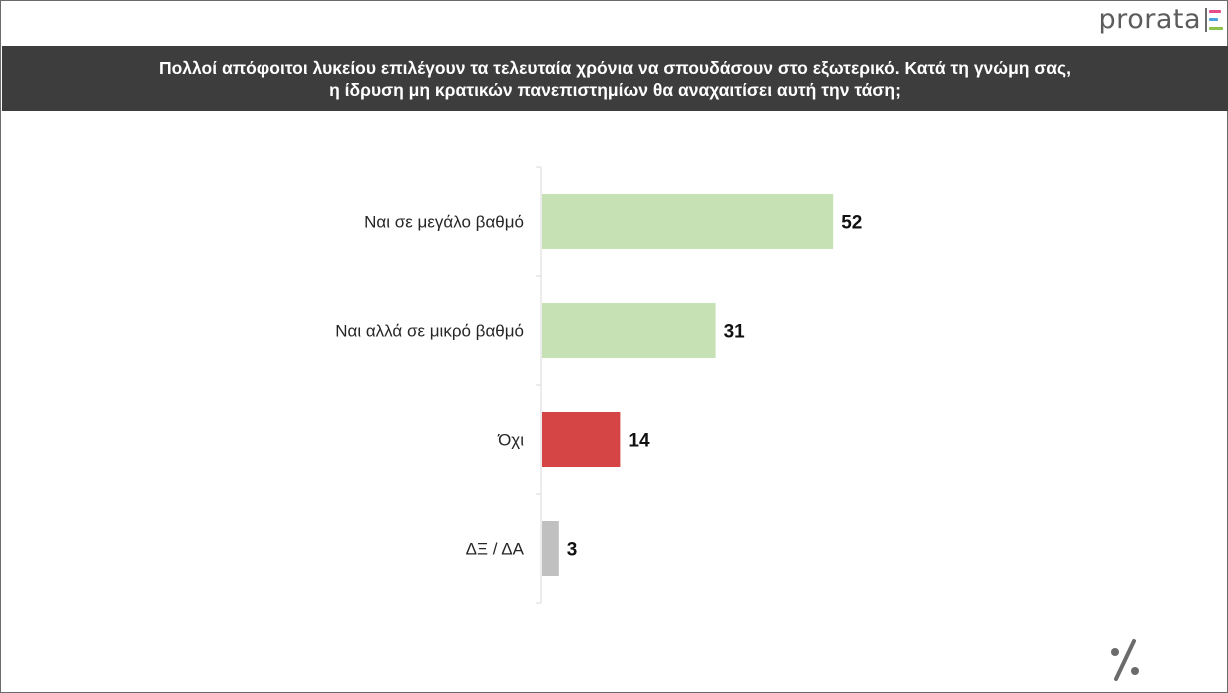 The height and width of the screenshot is (693, 1228). I want to click on percent-icon, so click(1125, 660).